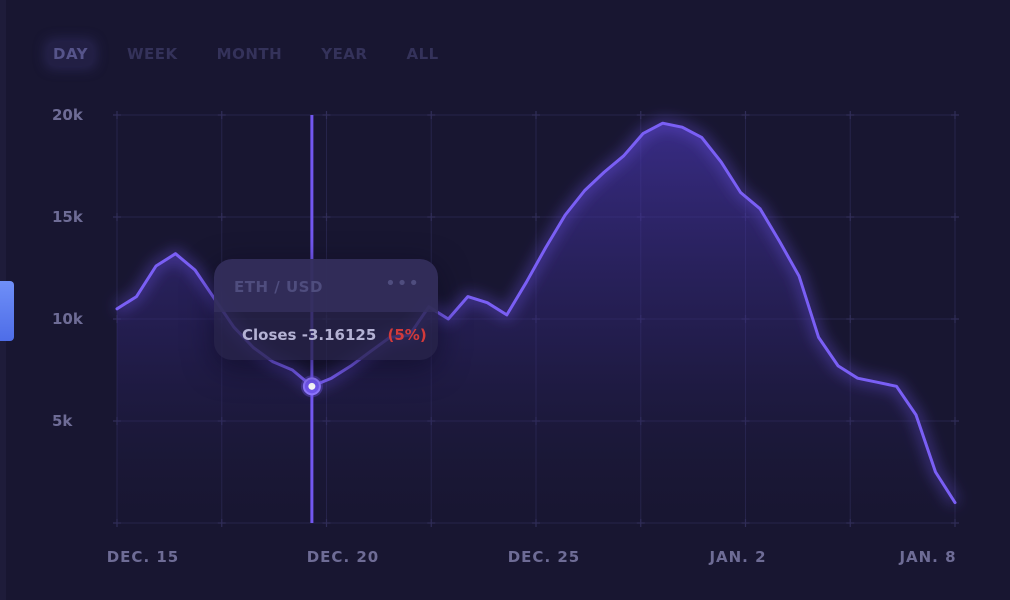 This screenshot has height=600, width=1010. Describe the element at coordinates (152, 54) in the screenshot. I see `tab-week: WEEK` at that location.